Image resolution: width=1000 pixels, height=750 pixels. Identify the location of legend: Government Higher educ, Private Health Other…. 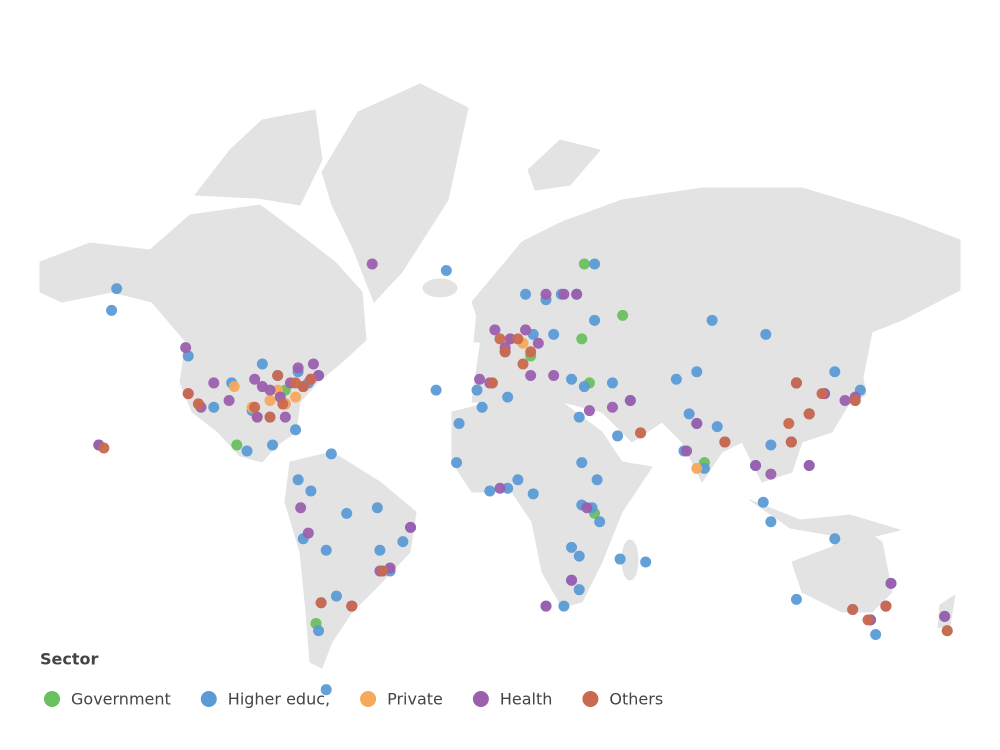
(353, 699).